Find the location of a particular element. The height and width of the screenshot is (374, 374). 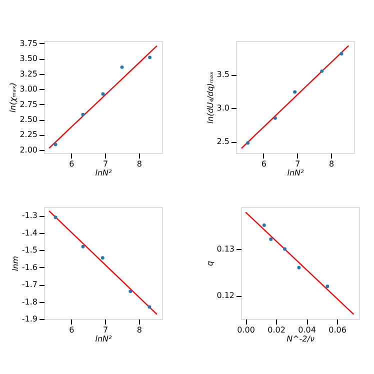

y-tick-label: -1.5 is located at coordinates (30, 250).